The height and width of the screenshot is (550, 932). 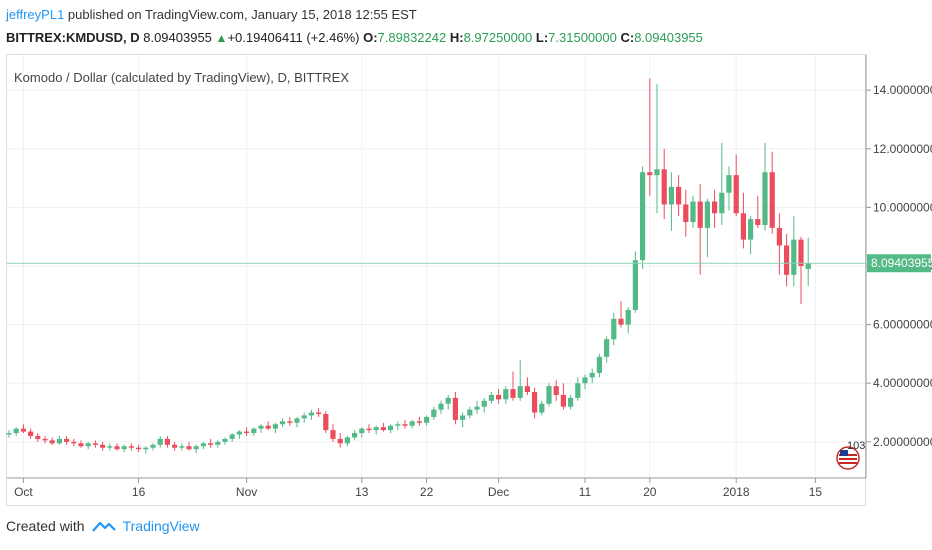 I want to click on x-tick-label: 13, so click(x=362, y=492).